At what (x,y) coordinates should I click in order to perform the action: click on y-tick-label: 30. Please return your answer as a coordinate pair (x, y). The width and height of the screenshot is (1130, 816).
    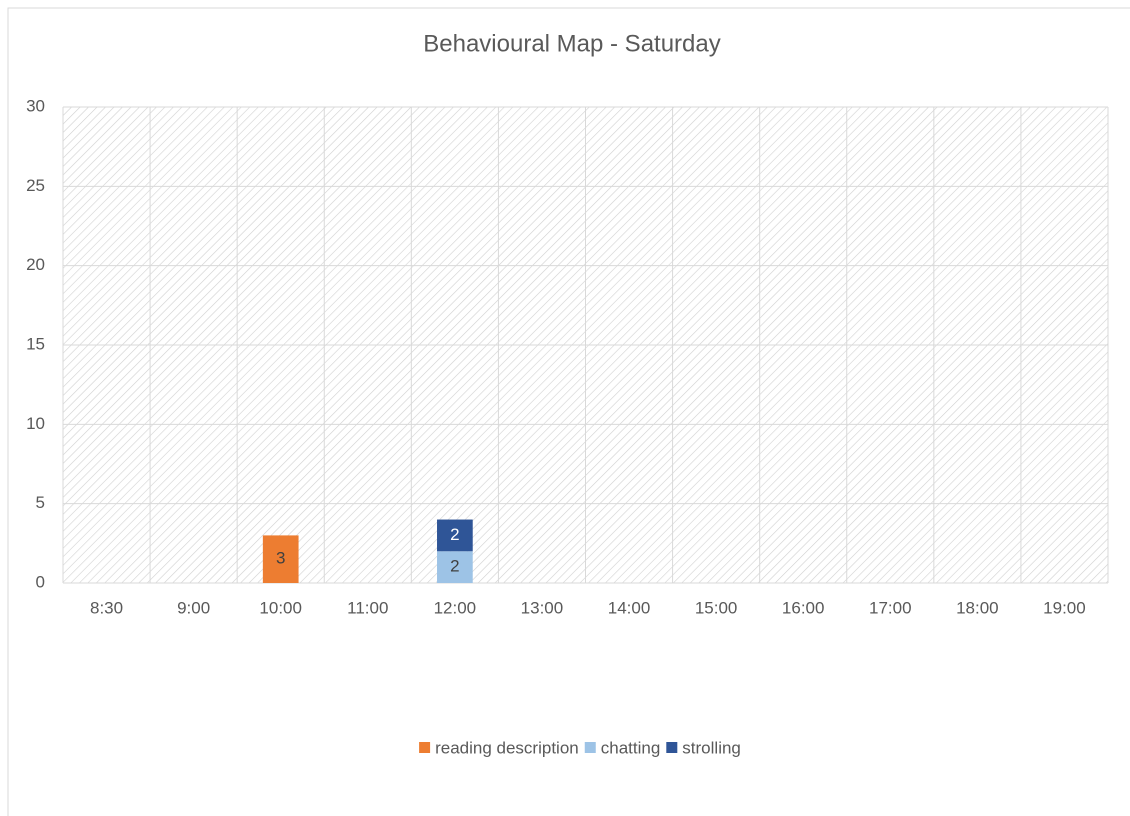
    Looking at the image, I should click on (35, 105).